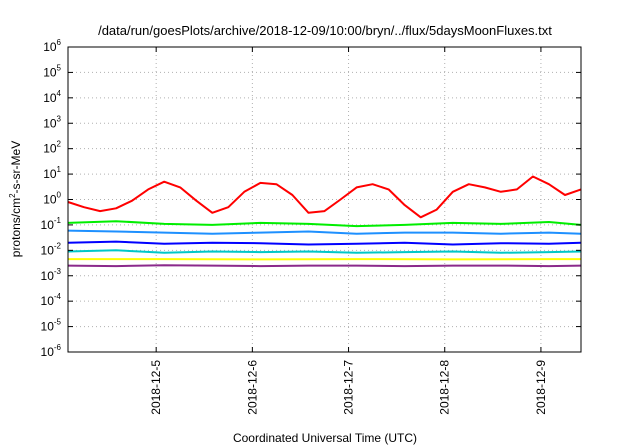  What do you see at coordinates (52, 122) in the screenshot?
I see `y-tick-label: 10³` at bounding box center [52, 122].